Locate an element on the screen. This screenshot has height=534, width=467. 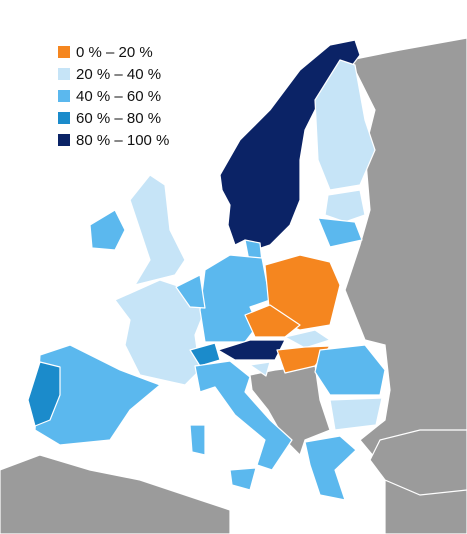
switzerland is located at coordinates (205, 354).